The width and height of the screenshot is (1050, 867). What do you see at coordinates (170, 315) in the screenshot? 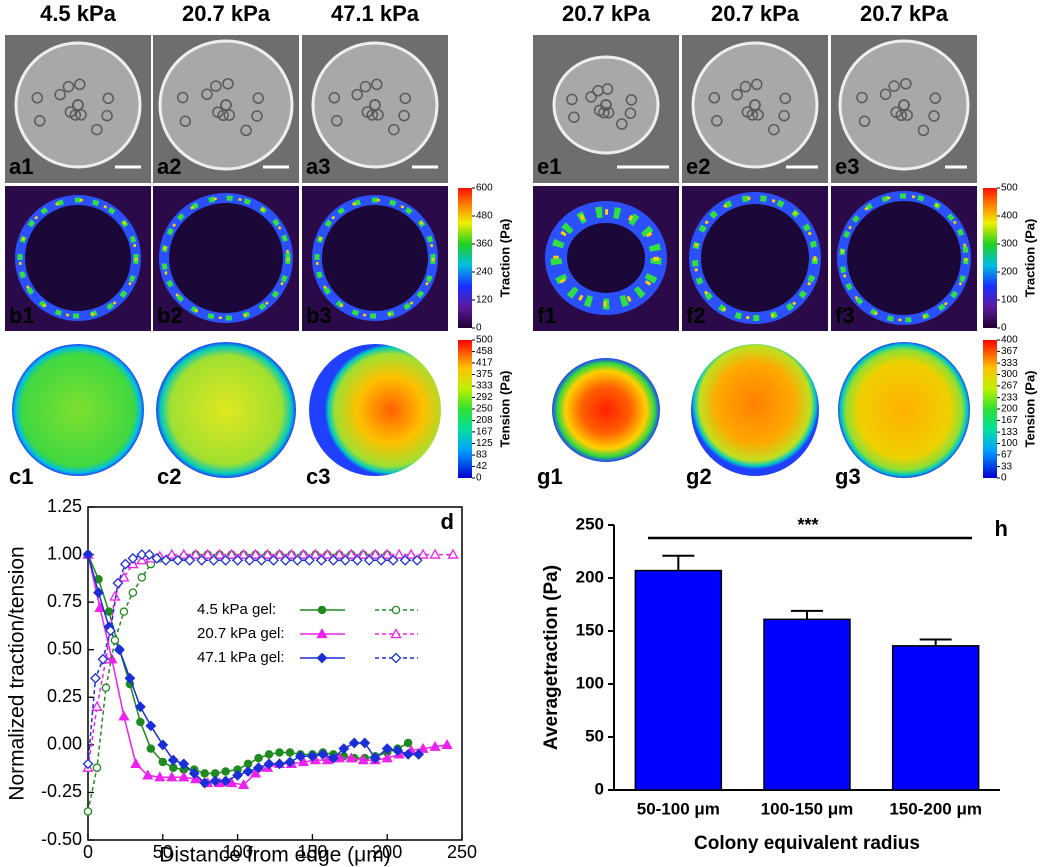
I see `panel-label: b2` at bounding box center [170, 315].